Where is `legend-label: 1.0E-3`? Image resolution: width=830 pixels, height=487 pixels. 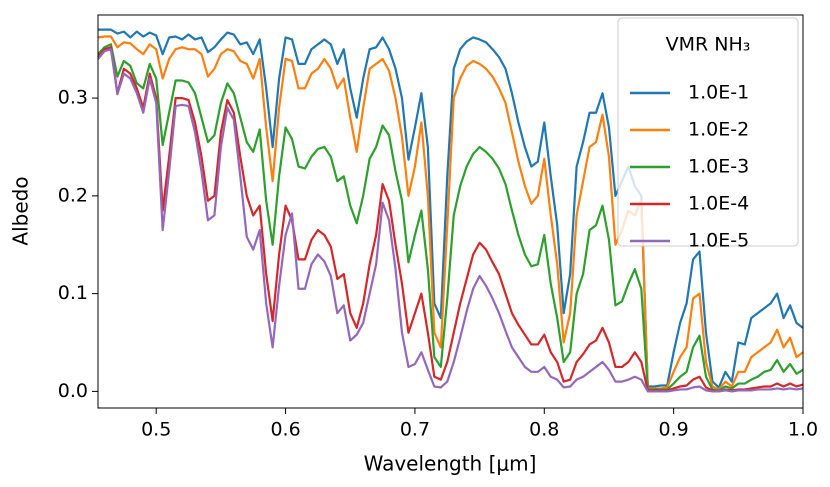 legend-label: 1.0E-3 is located at coordinates (718, 167).